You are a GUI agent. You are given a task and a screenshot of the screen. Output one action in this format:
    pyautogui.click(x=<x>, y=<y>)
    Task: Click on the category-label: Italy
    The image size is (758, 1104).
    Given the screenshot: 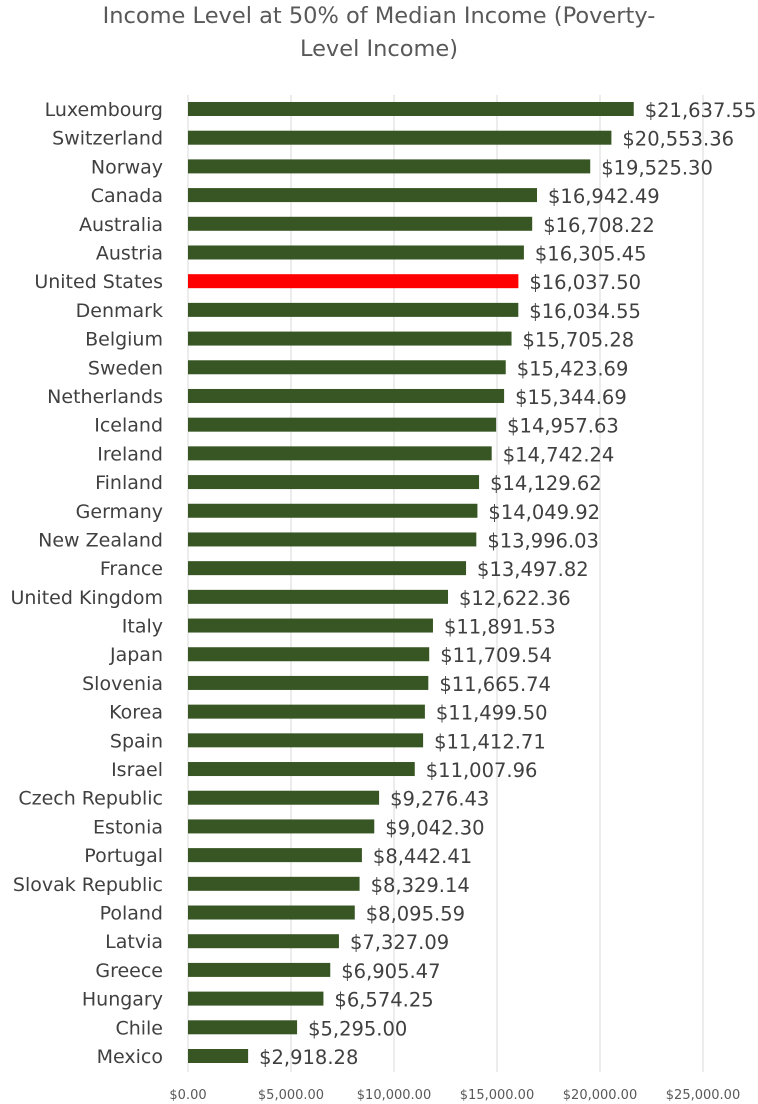 What is the action you would take?
    pyautogui.click(x=142, y=627)
    